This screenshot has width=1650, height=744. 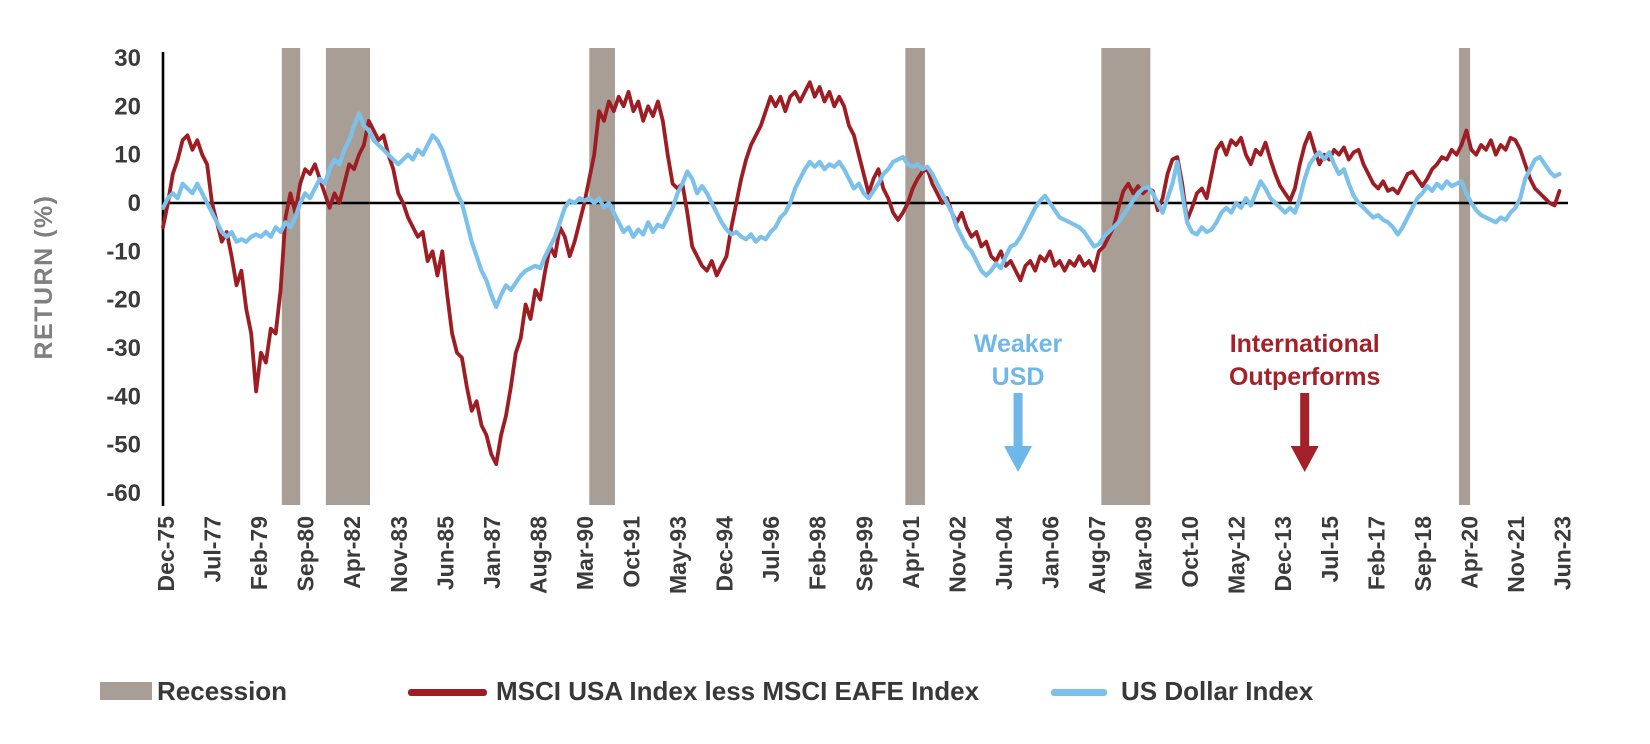 What do you see at coordinates (123, 251) in the screenshot?
I see `y-tick-label: -10` at bounding box center [123, 251].